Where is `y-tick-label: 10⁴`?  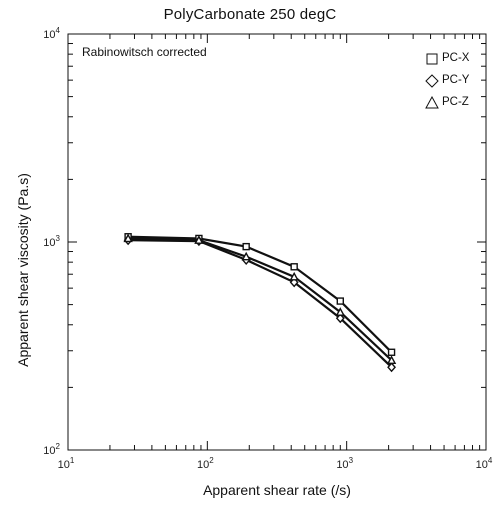 y-tick-label: 10⁴ is located at coordinates (51, 33).